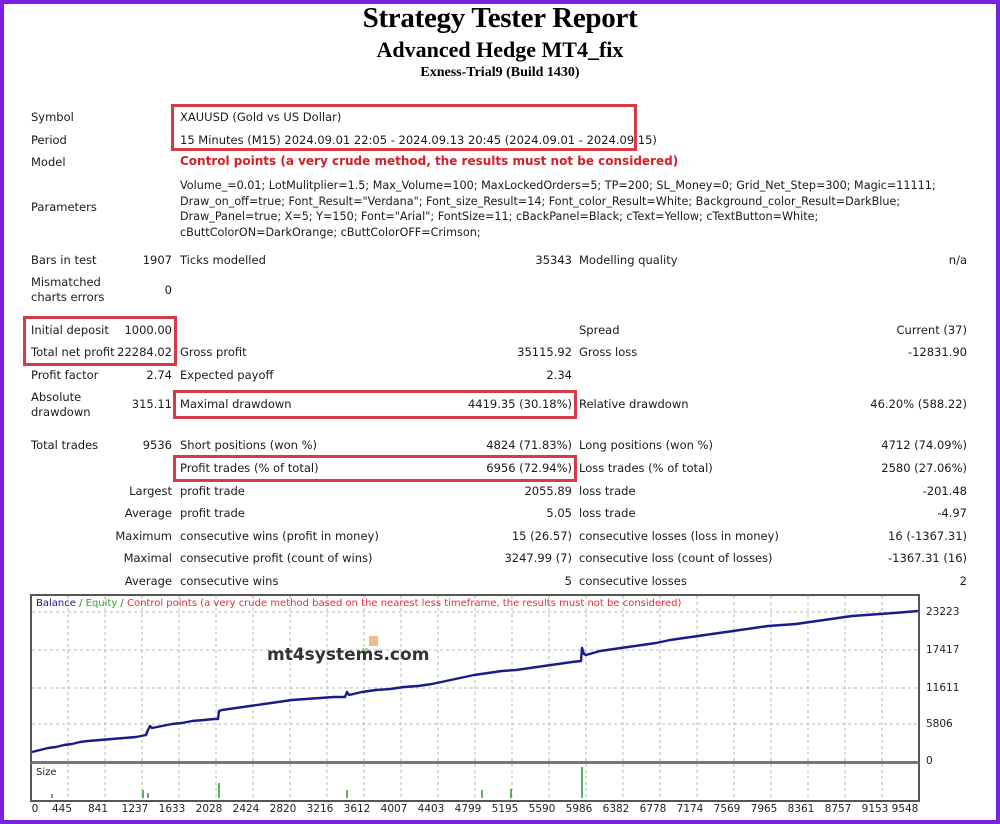 This screenshot has height=824, width=1000. I want to click on x-tick: 7174, so click(690, 809).